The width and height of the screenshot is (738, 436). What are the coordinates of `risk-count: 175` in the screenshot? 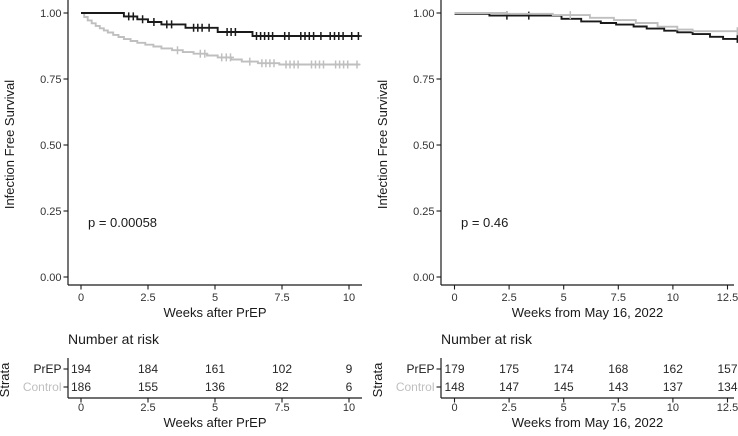 It's located at (509, 369).